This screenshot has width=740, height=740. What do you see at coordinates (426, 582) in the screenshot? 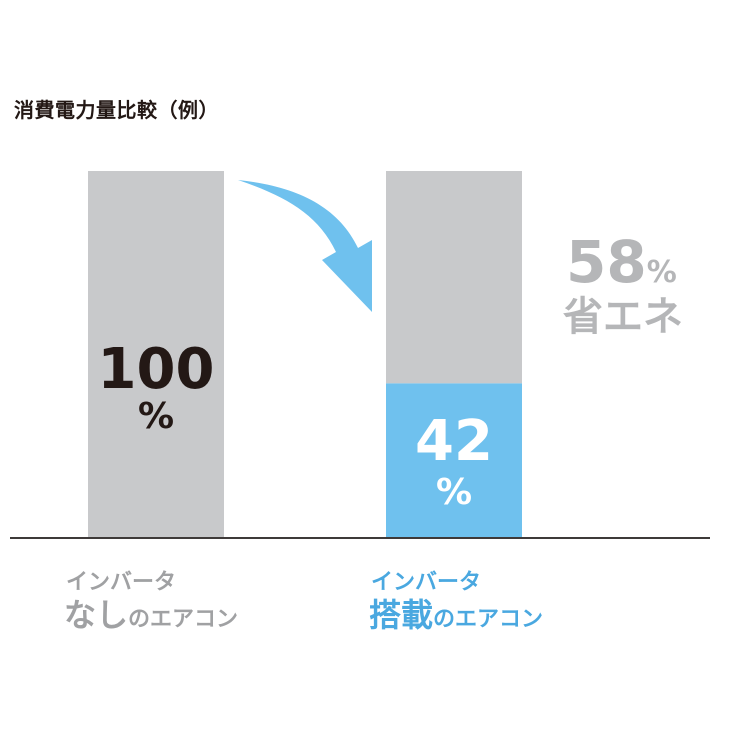
I see `caption-inverter-line1: インバータ` at bounding box center [426, 582].